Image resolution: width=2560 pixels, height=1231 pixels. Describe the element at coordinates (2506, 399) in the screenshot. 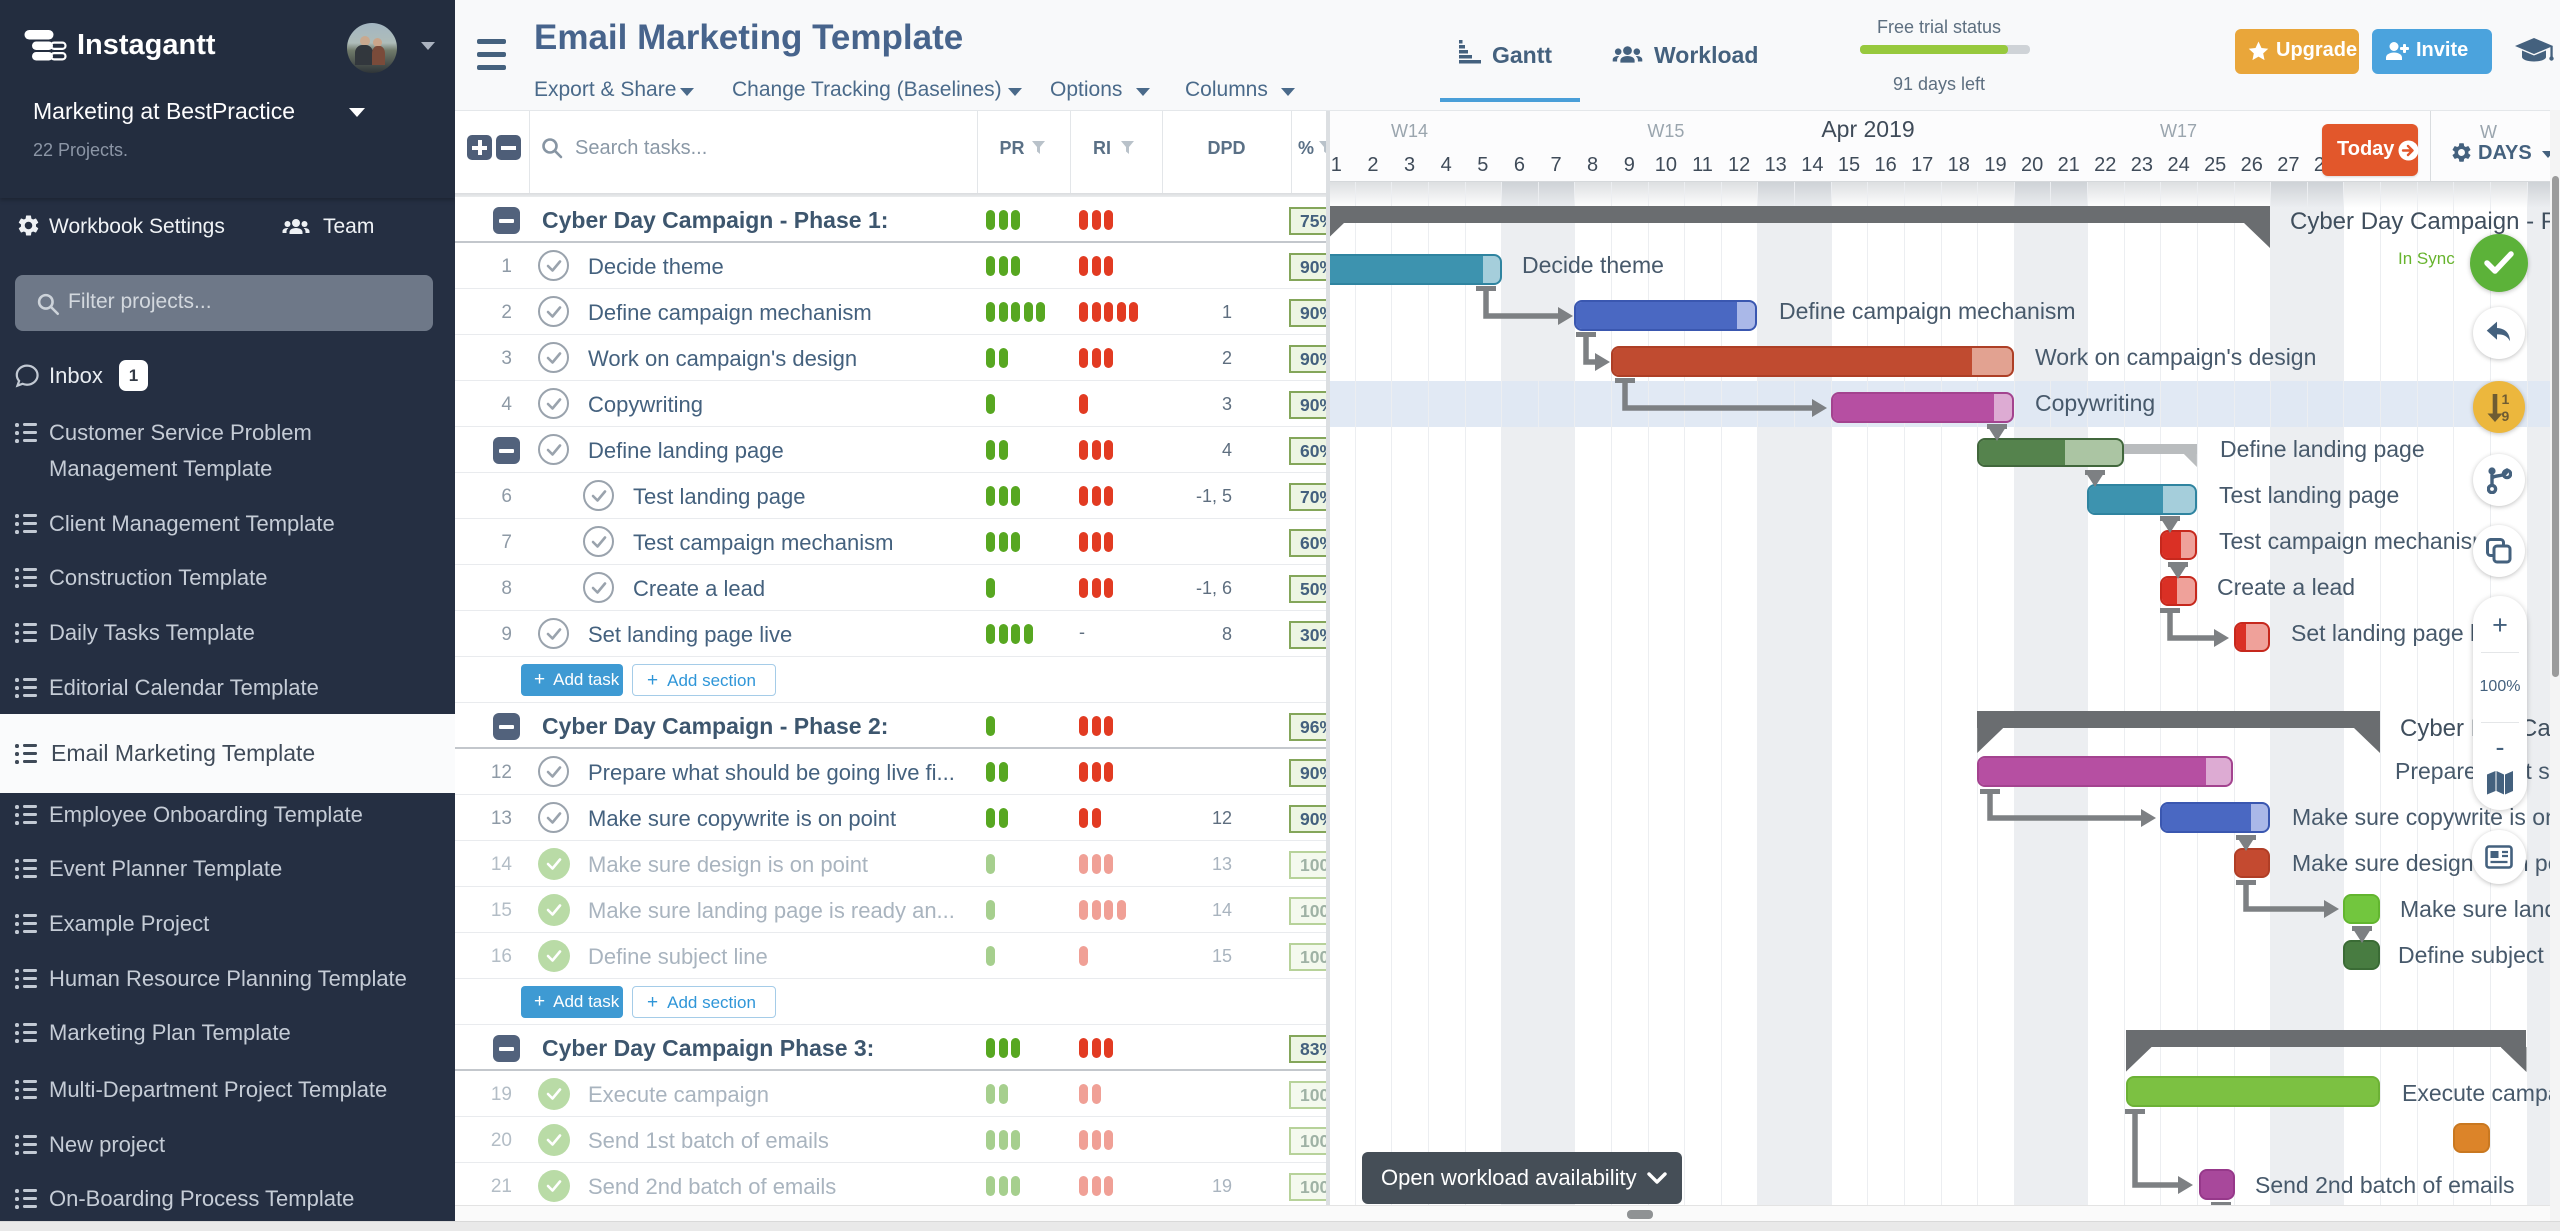

I see `svg-text: 1` at that location.